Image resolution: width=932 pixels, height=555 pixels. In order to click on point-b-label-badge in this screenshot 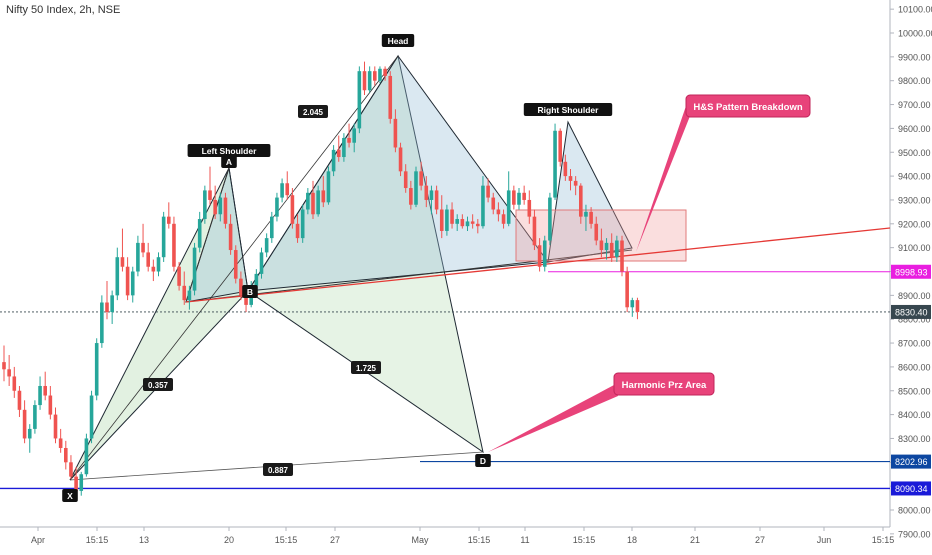, I will do `click(250, 291)`.